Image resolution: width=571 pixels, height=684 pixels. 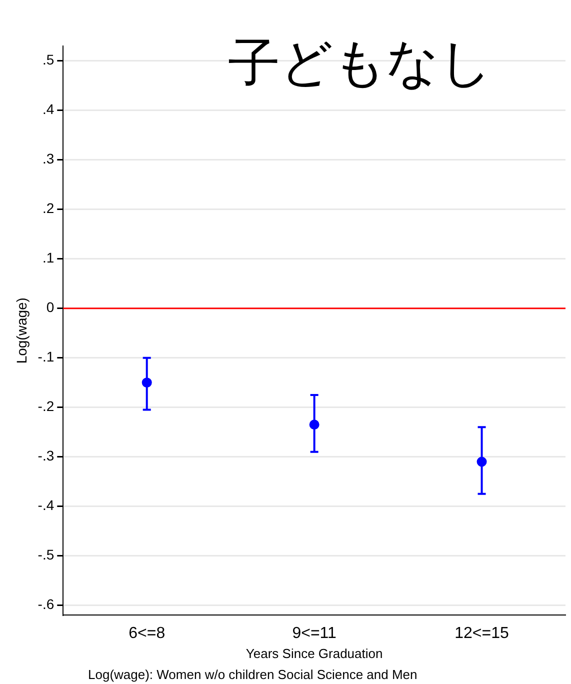 What do you see at coordinates (46, 456) in the screenshot?
I see `y-tick-label: -.3` at bounding box center [46, 456].